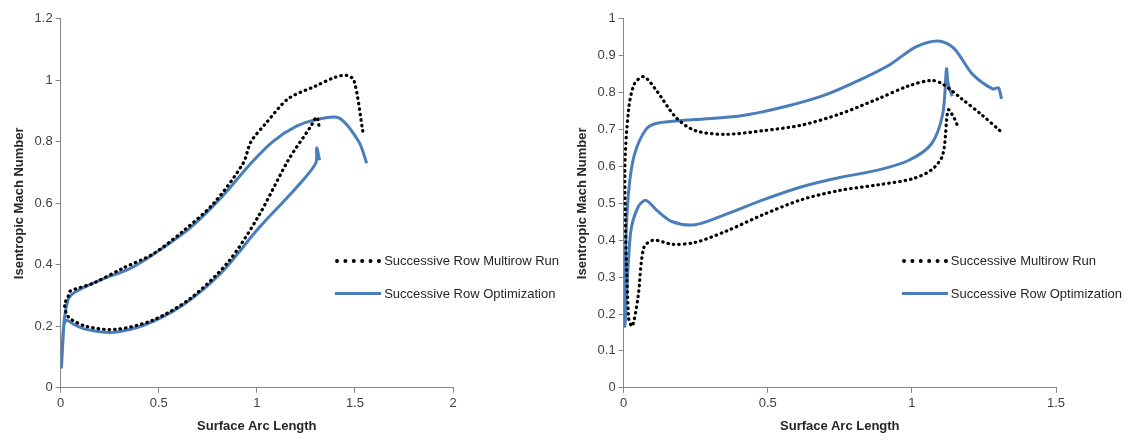 Image resolution: width=1135 pixels, height=447 pixels. What do you see at coordinates (43, 18) in the screenshot?
I see `y-tick-label: 1.2` at bounding box center [43, 18].